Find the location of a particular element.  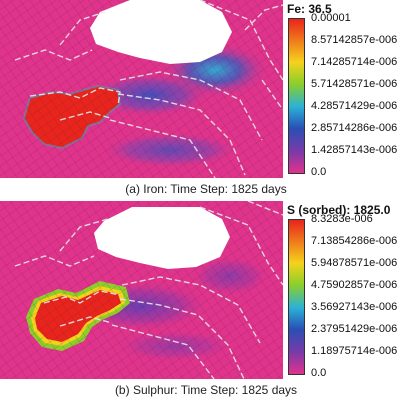

sulphur-tick-label: 2.37951429e-006 is located at coordinates (354, 329).